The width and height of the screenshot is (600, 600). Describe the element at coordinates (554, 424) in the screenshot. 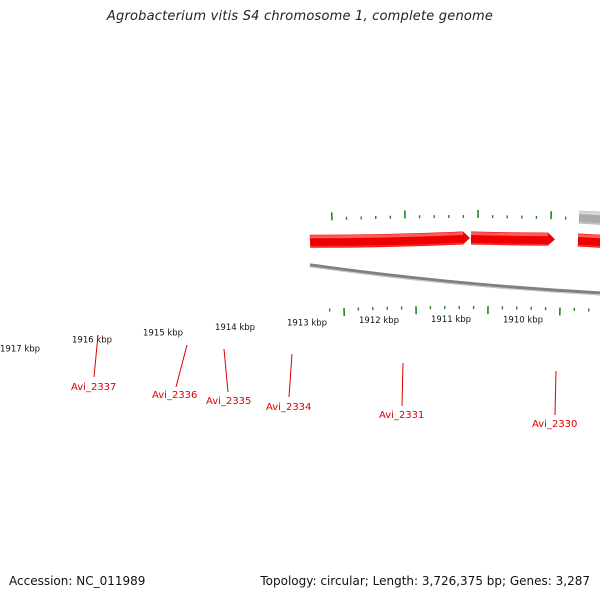

I see `gene-label: Avi_2330` at that location.